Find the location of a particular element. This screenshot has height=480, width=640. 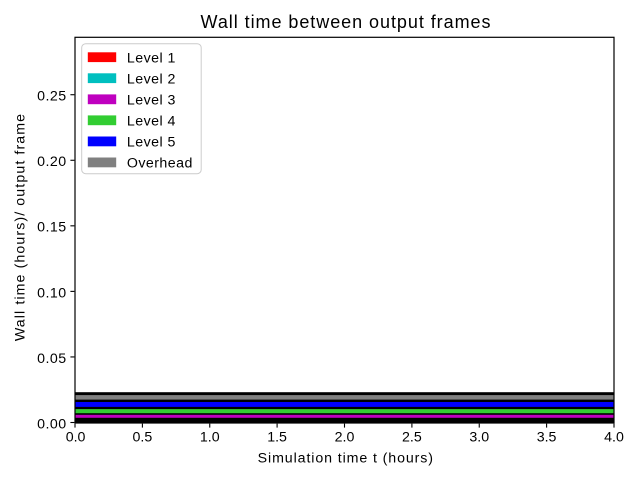

svg-text: 3.0 is located at coordinates (479, 438).